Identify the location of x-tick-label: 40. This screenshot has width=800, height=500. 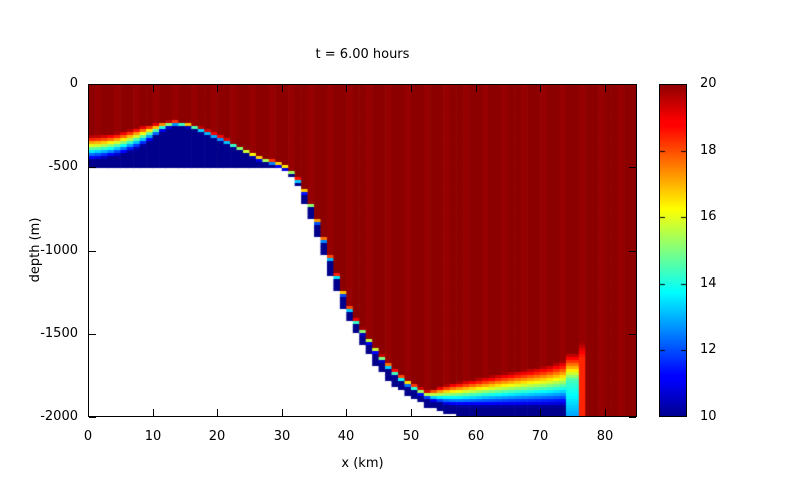
(346, 436).